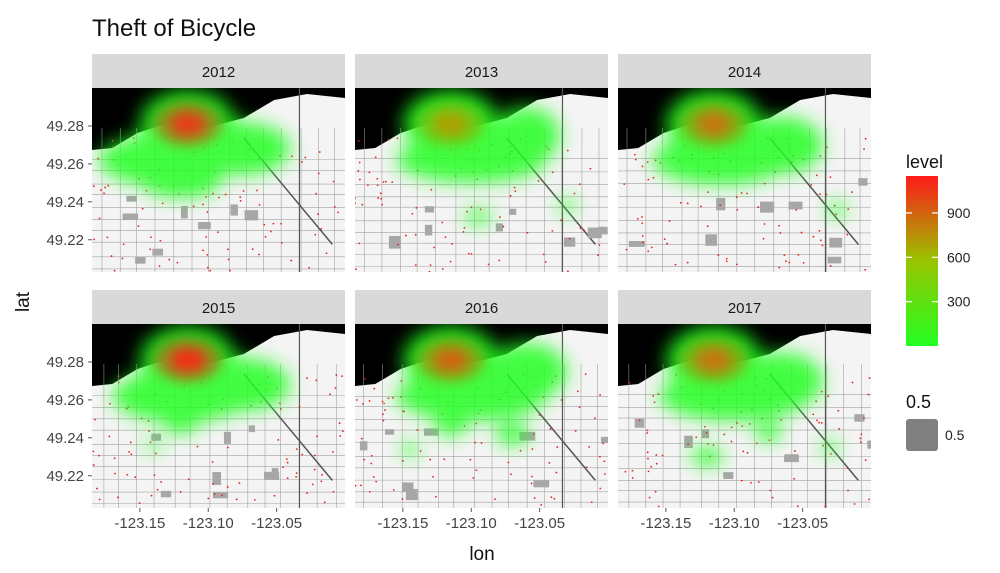 This screenshot has height=573, width=1000. Describe the element at coordinates (922, 435) in the screenshot. I see `alpha-legend-key` at that location.